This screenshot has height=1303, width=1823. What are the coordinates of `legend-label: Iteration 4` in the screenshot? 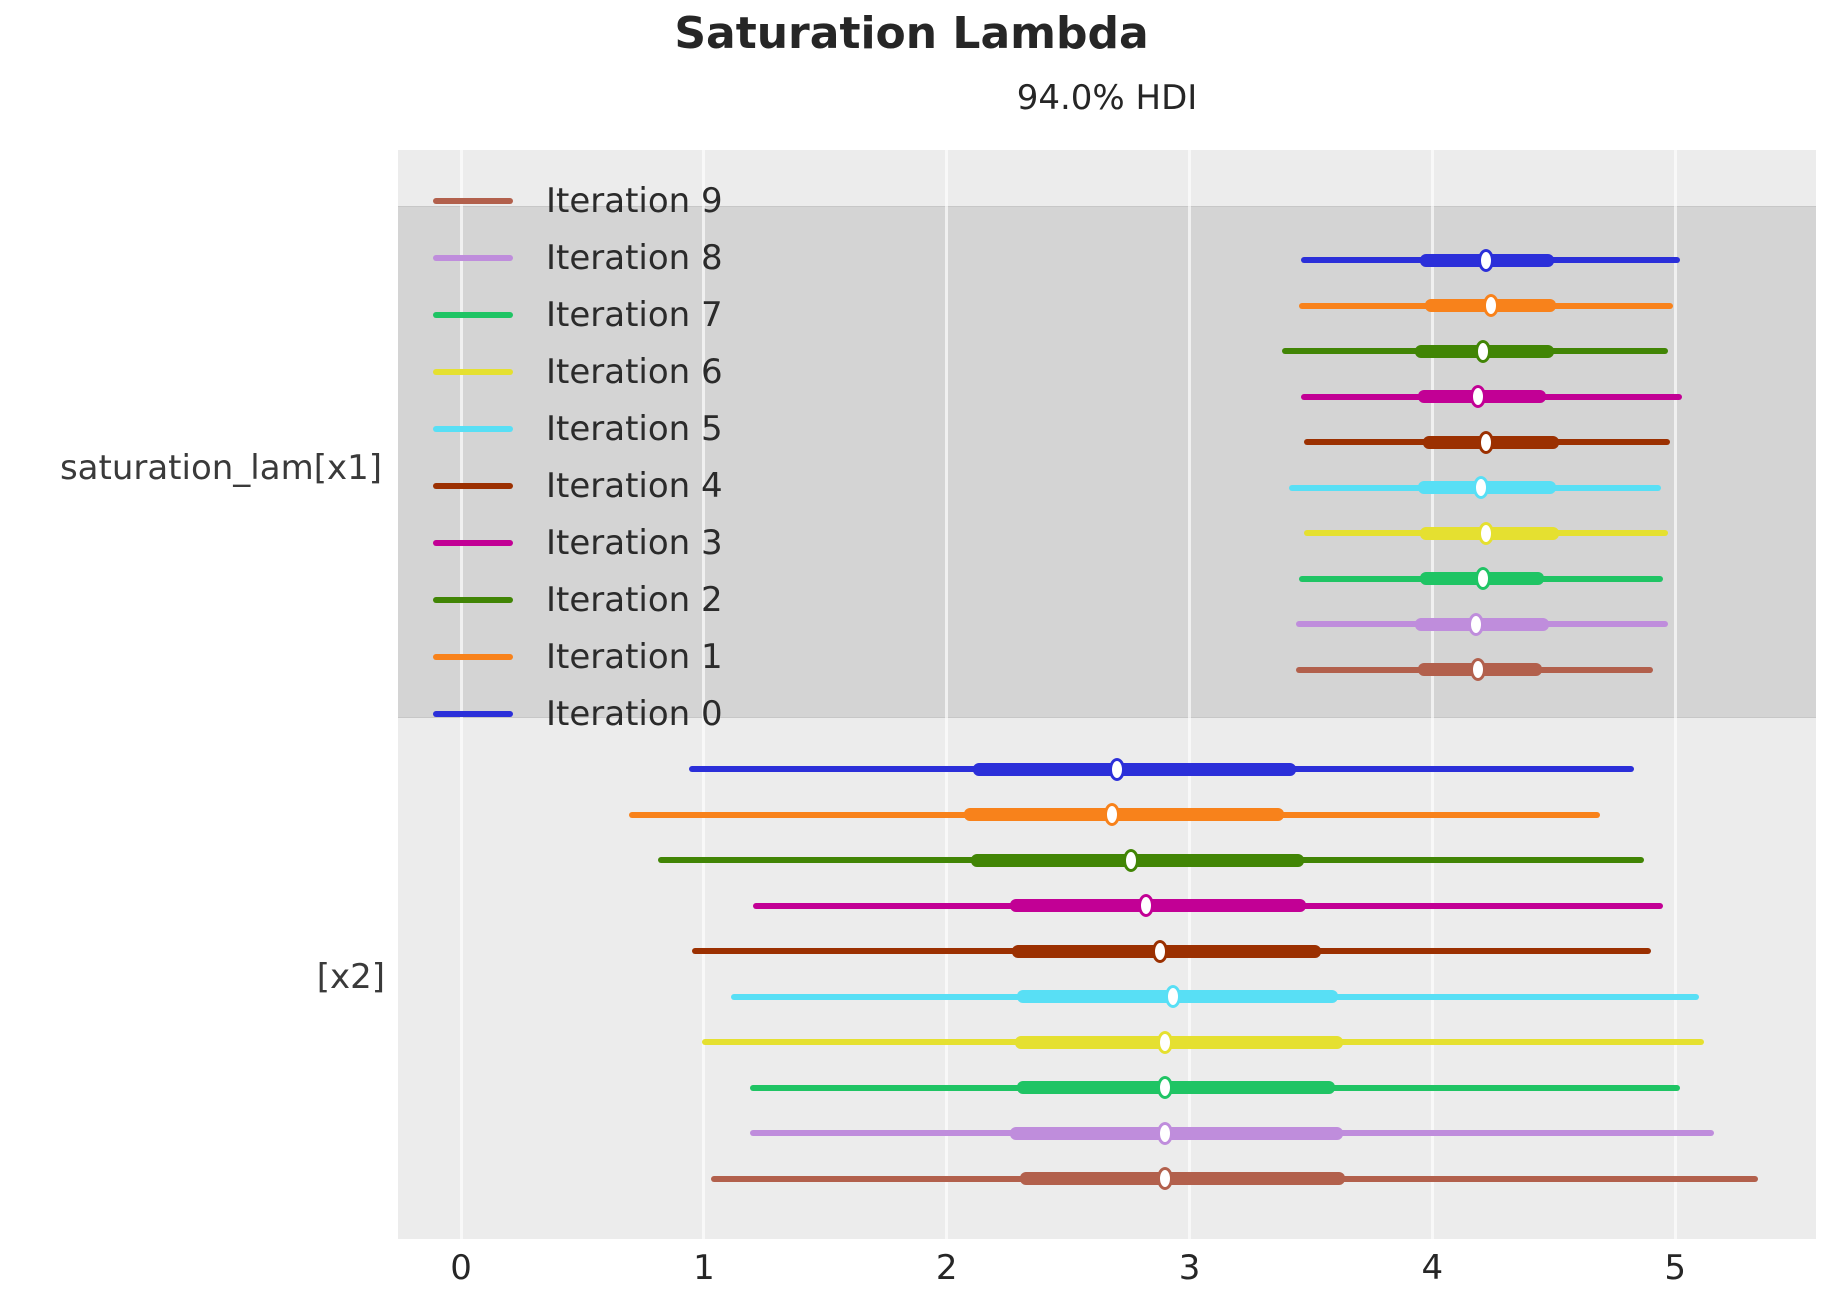 It's located at (634, 486).